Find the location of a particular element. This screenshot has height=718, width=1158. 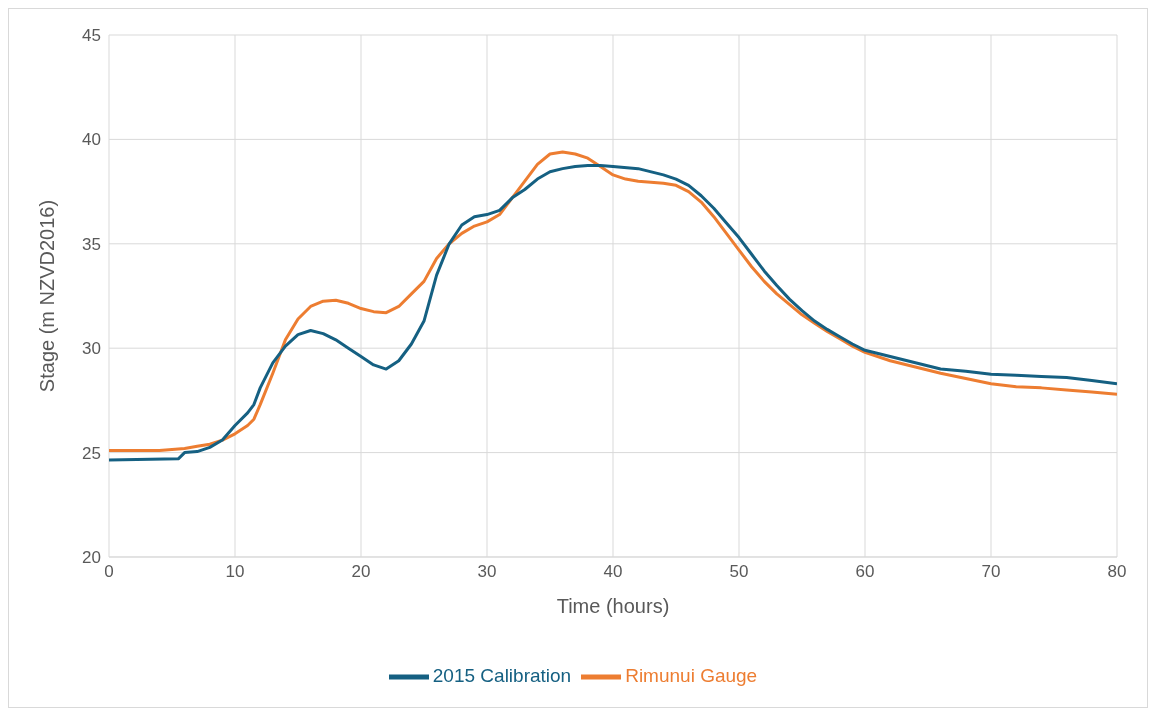

x-tick-label: 0 is located at coordinates (109, 572).